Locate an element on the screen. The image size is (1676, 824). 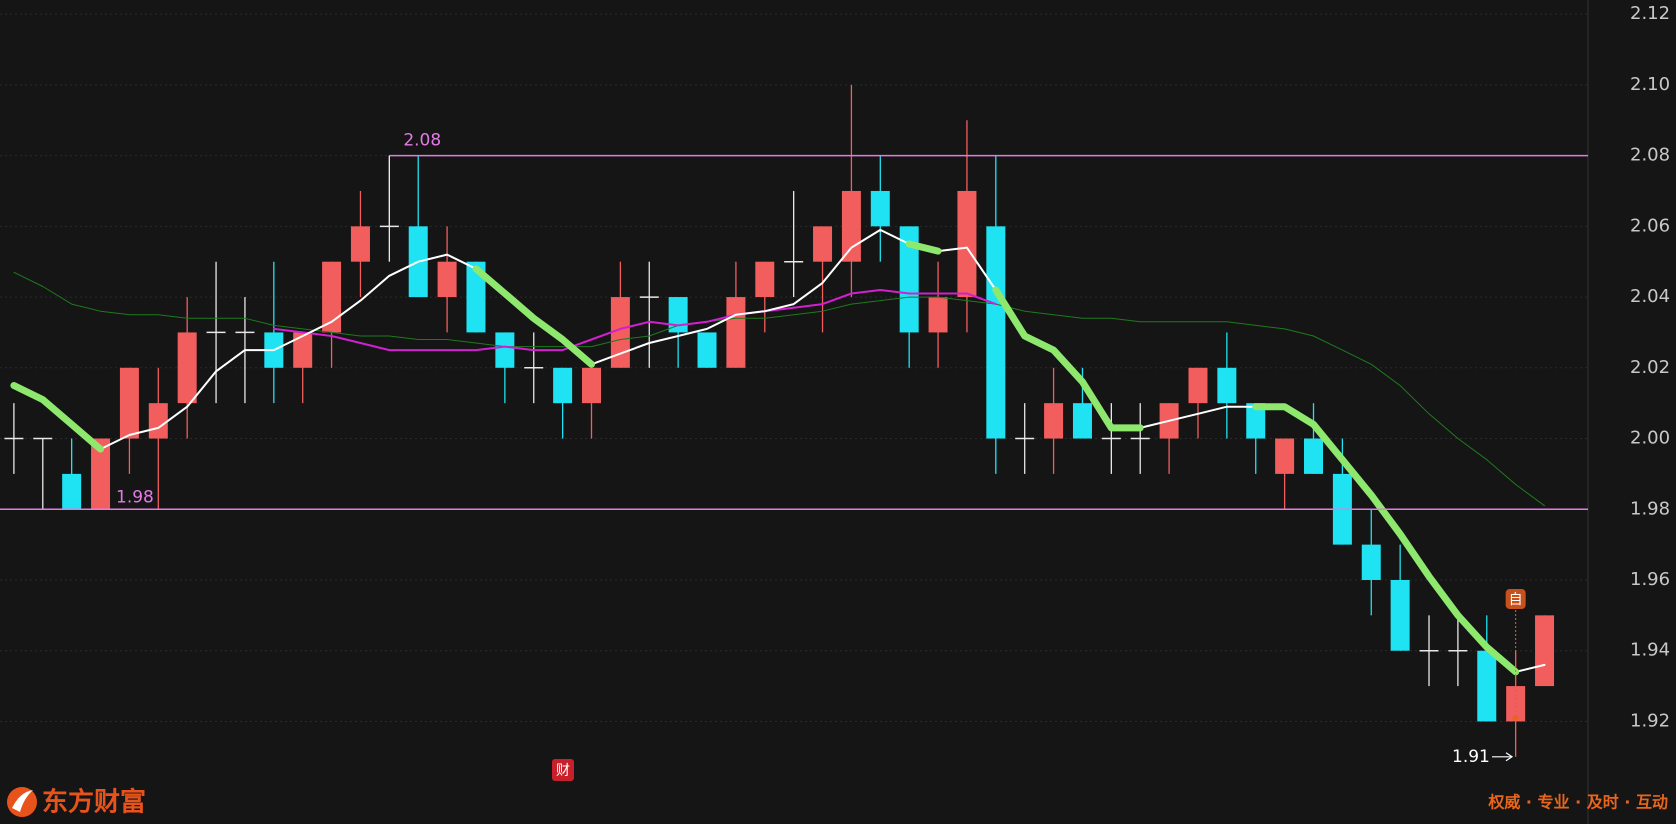
y-tick-label: 1.96 is located at coordinates (1650, 579).